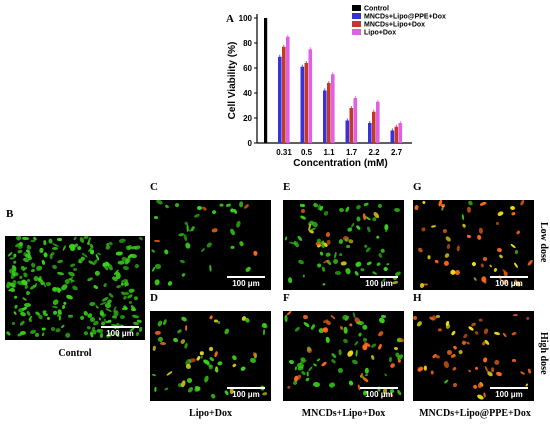  I want to click on panel-letter-f: F, so click(286, 298).